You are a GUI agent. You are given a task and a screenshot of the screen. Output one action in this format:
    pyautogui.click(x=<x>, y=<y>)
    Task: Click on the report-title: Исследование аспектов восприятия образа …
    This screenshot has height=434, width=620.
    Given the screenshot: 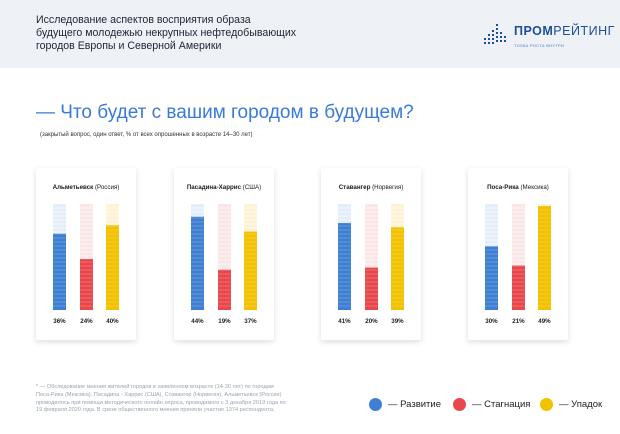 What is the action you would take?
    pyautogui.click(x=186, y=34)
    